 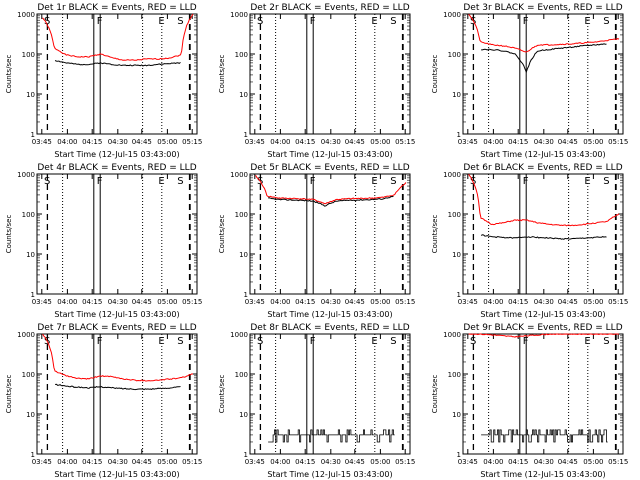 I want to click on chart-title: Det 9r BLACK = Events, RED = LLD, so click(x=542, y=328).